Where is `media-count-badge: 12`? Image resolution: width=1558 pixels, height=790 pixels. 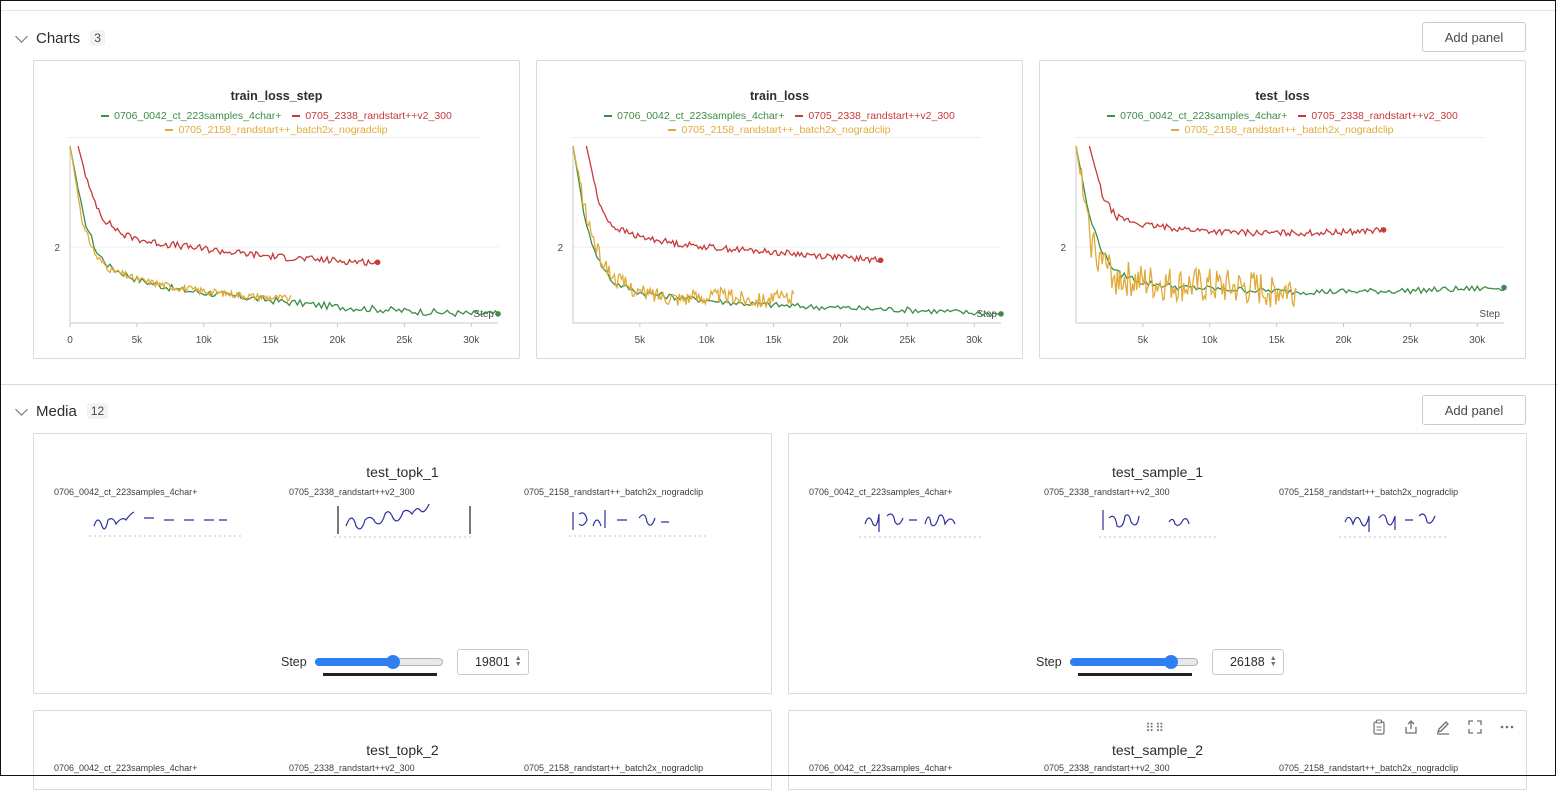
media-count-badge: 12 is located at coordinates (97, 411).